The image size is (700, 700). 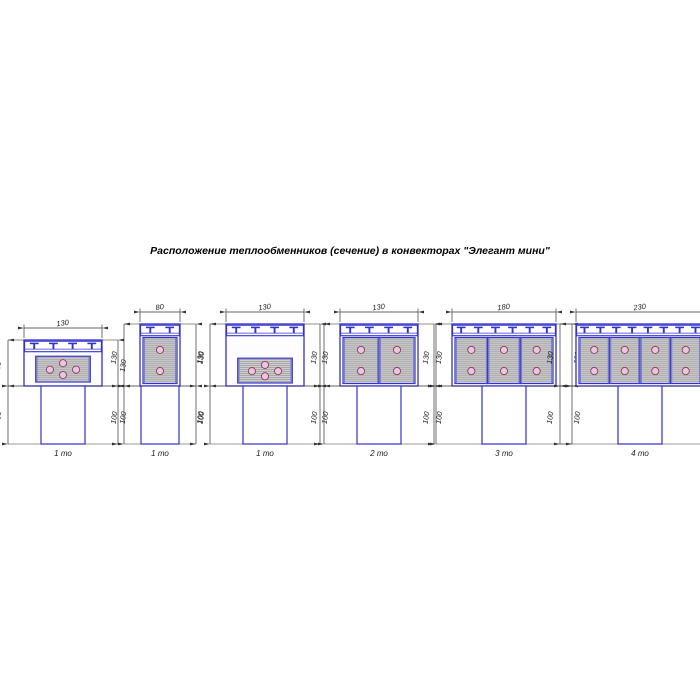 I want to click on fig-5-core-0-fins, so click(x=471, y=360).